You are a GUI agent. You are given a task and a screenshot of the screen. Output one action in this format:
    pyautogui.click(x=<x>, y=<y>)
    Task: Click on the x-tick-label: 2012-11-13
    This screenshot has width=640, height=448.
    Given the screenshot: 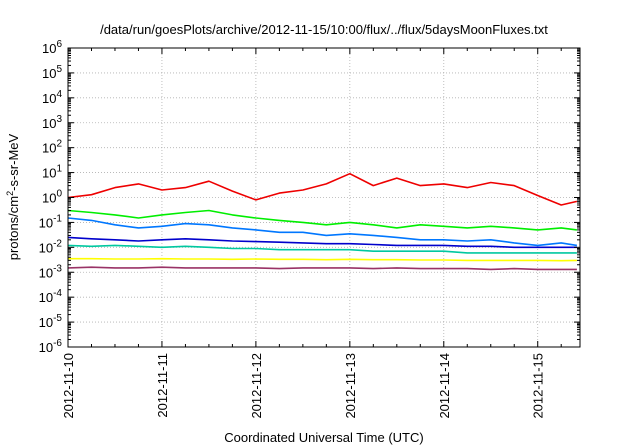 What is the action you would take?
    pyautogui.click(x=350, y=386)
    